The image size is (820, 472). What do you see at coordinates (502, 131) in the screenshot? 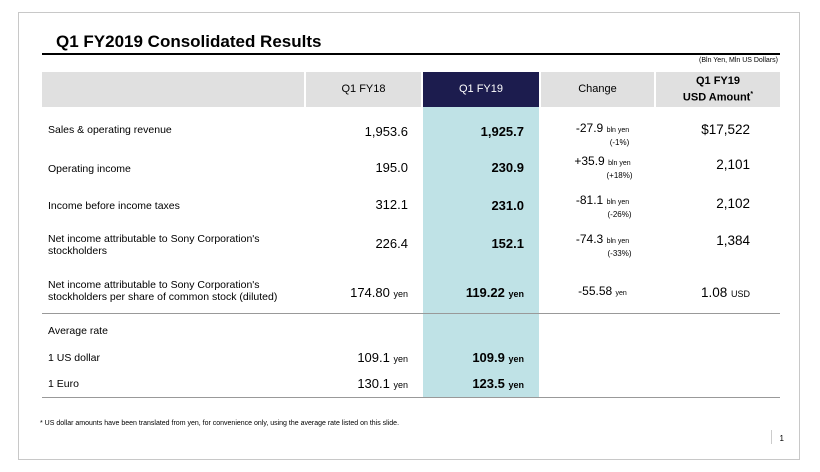
I see `sales-q19: 1,925.7` at bounding box center [502, 131].